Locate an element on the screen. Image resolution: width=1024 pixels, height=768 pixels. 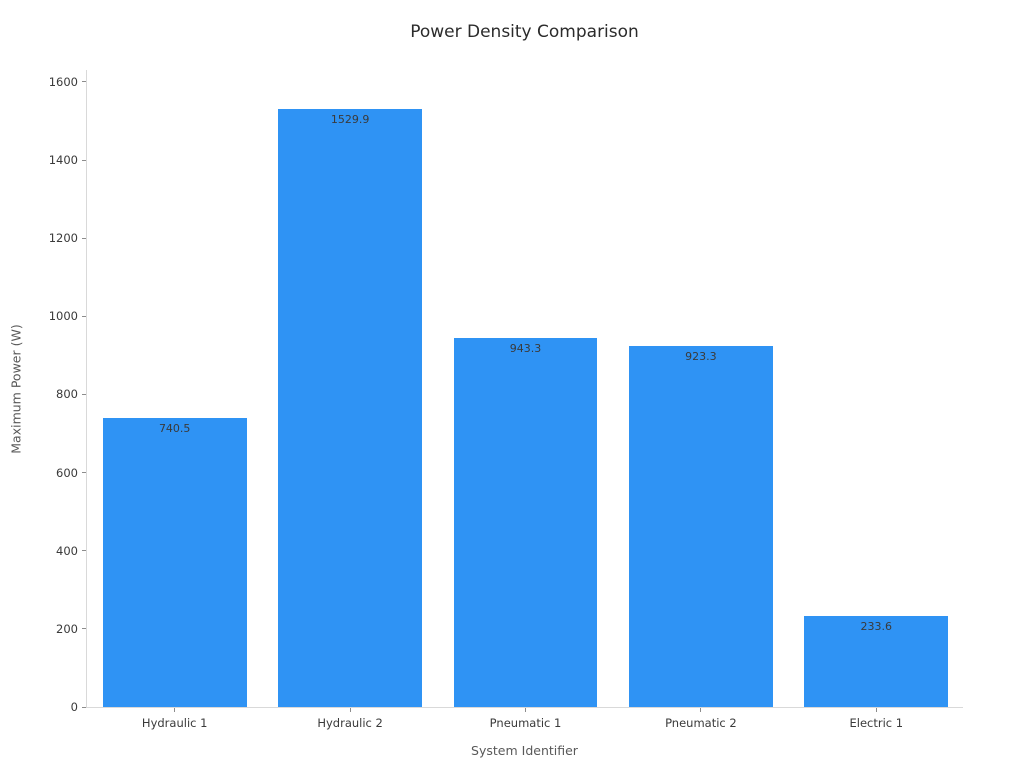
x-tick-label: Hydraulic 1 is located at coordinates (174, 723).